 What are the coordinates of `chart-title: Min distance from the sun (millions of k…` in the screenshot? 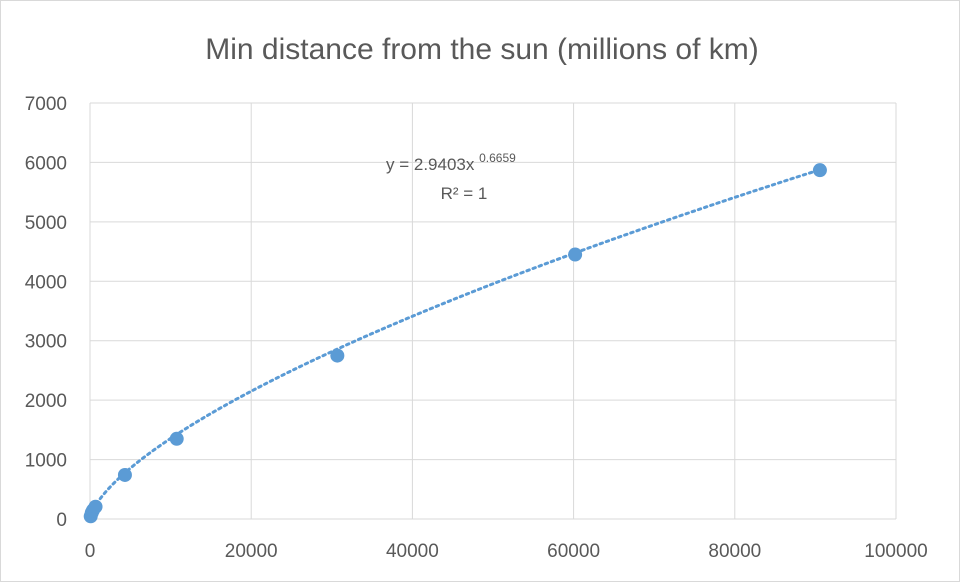 It's located at (482, 49).